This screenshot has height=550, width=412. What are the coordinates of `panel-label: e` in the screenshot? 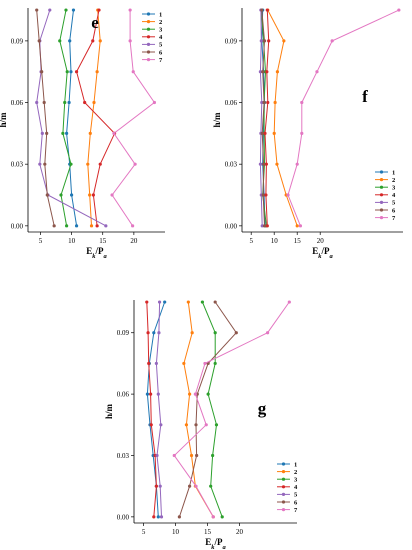 It's located at (95, 22).